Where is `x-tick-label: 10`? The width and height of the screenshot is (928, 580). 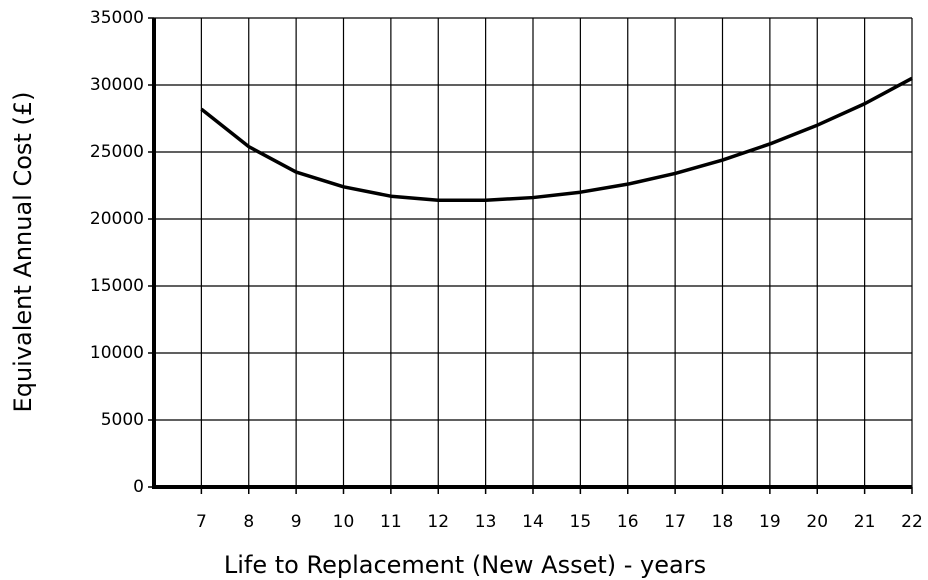 x-tick-label: 10 is located at coordinates (344, 522).